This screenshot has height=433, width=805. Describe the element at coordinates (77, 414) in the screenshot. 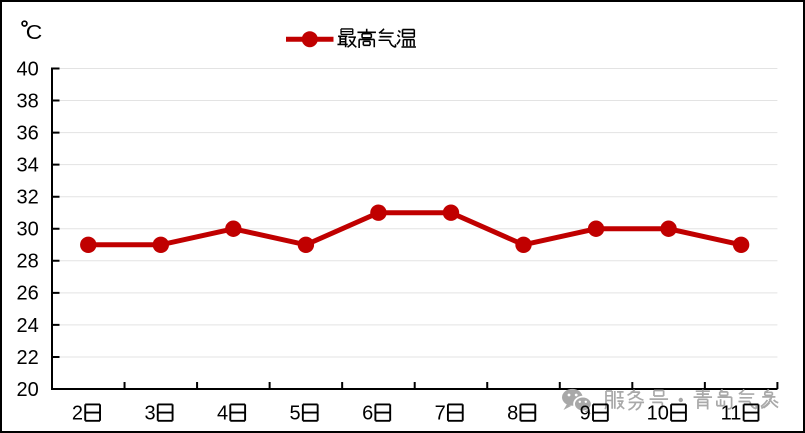

I see `svg-text: 2` at that location.